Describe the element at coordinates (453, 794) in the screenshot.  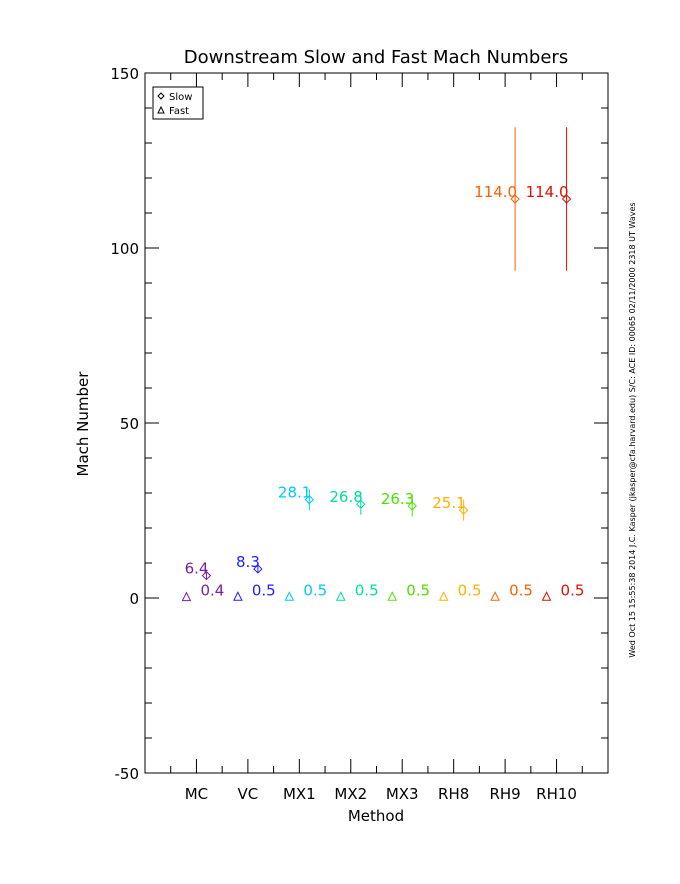
I see `x-tick-label: RH8` at that location.